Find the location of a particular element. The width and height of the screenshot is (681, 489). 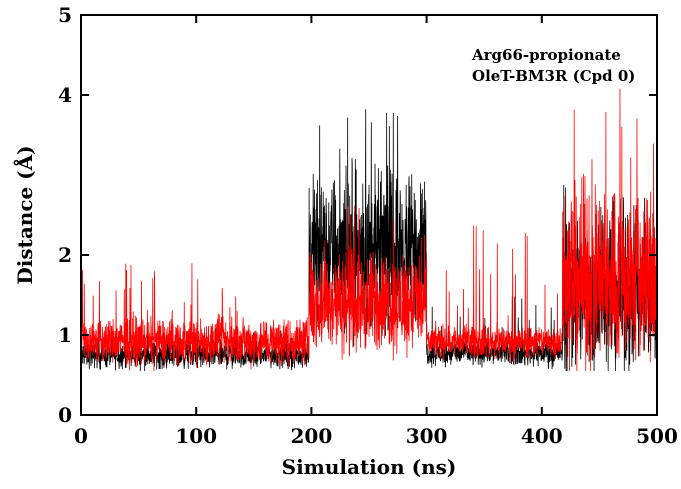

y-tick-label: 2 is located at coordinates (65, 255).